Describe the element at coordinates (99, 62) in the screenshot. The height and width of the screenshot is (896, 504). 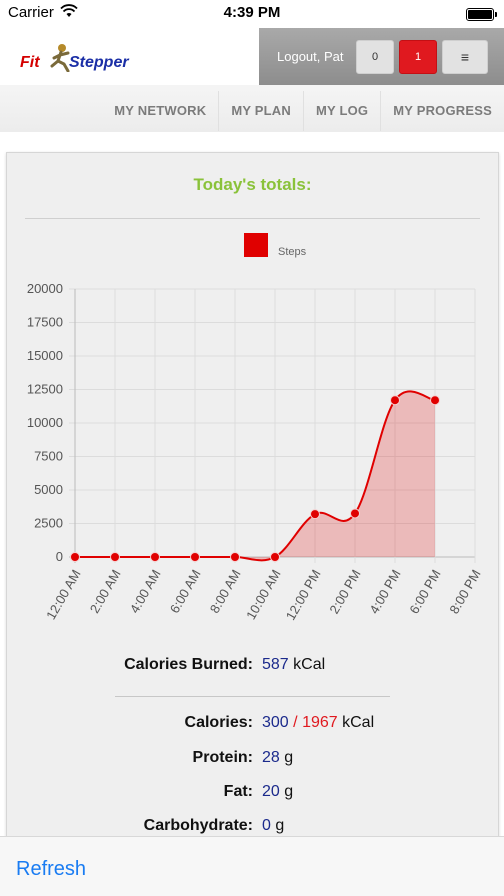
I see `brand-stepper: Stepper` at that location.